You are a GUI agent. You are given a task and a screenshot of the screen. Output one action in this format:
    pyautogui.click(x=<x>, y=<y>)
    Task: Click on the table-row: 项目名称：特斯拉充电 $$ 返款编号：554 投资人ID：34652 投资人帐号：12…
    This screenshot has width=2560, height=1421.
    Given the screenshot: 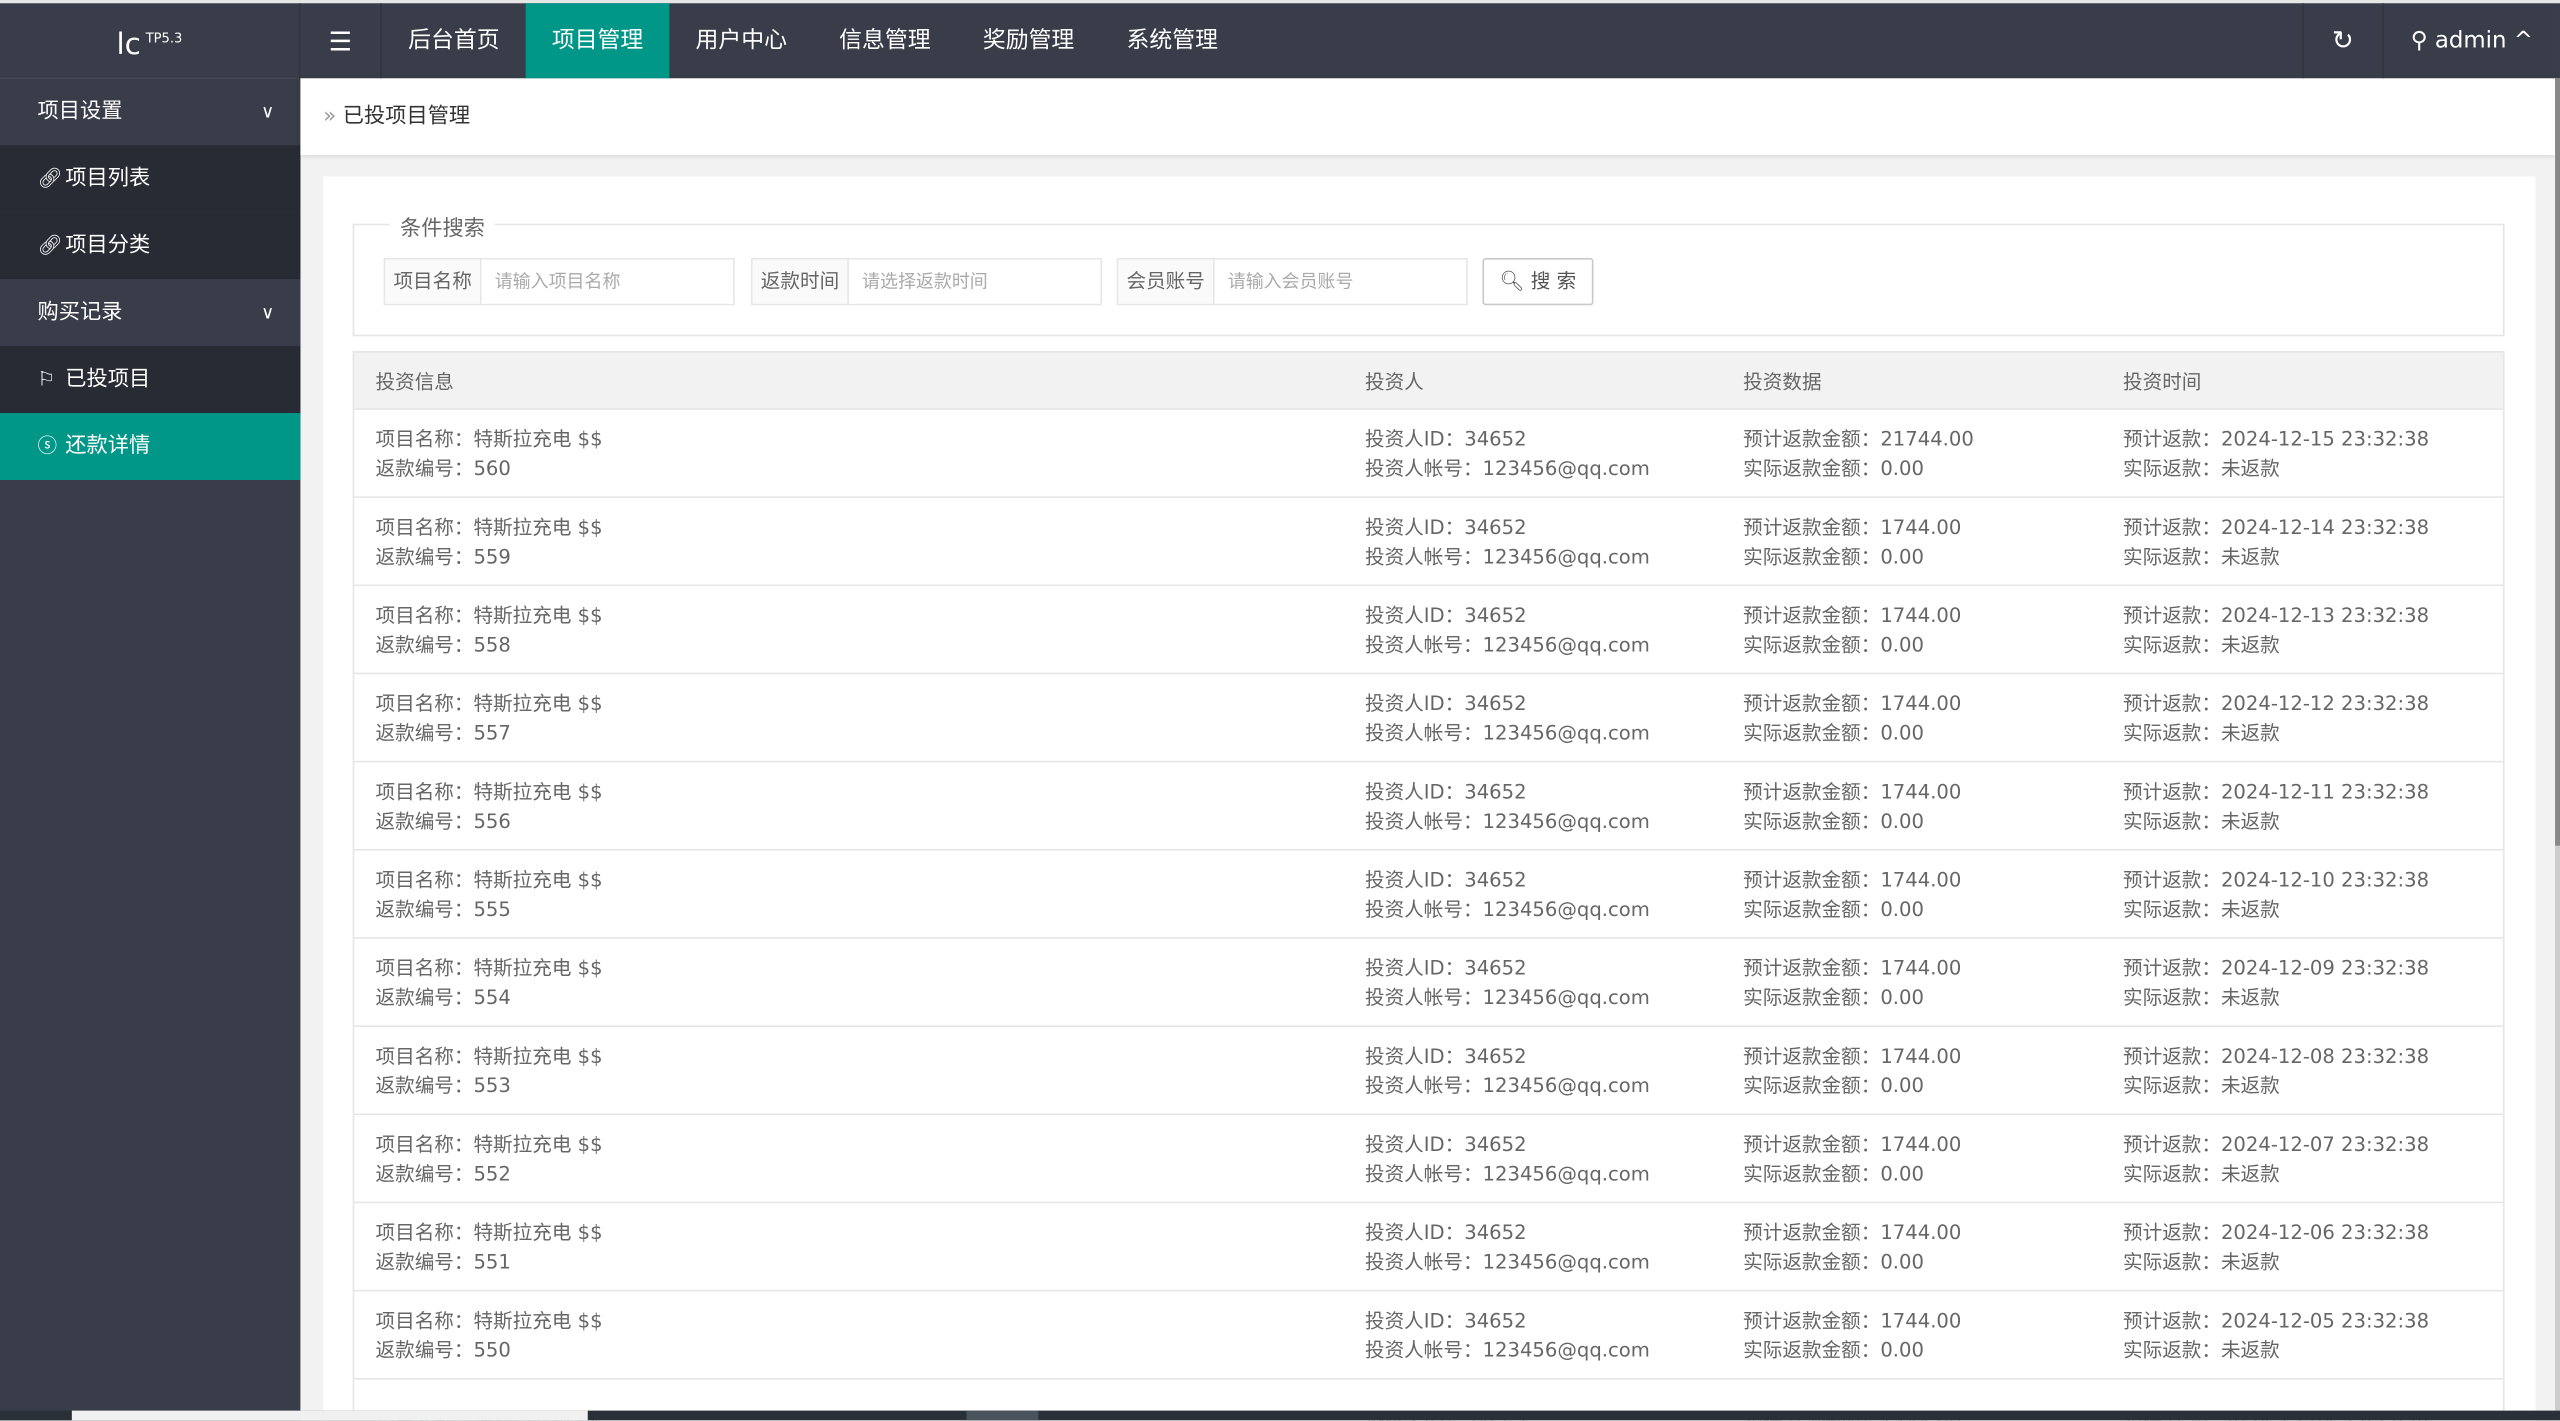 What is the action you would take?
    pyautogui.click(x=1428, y=982)
    